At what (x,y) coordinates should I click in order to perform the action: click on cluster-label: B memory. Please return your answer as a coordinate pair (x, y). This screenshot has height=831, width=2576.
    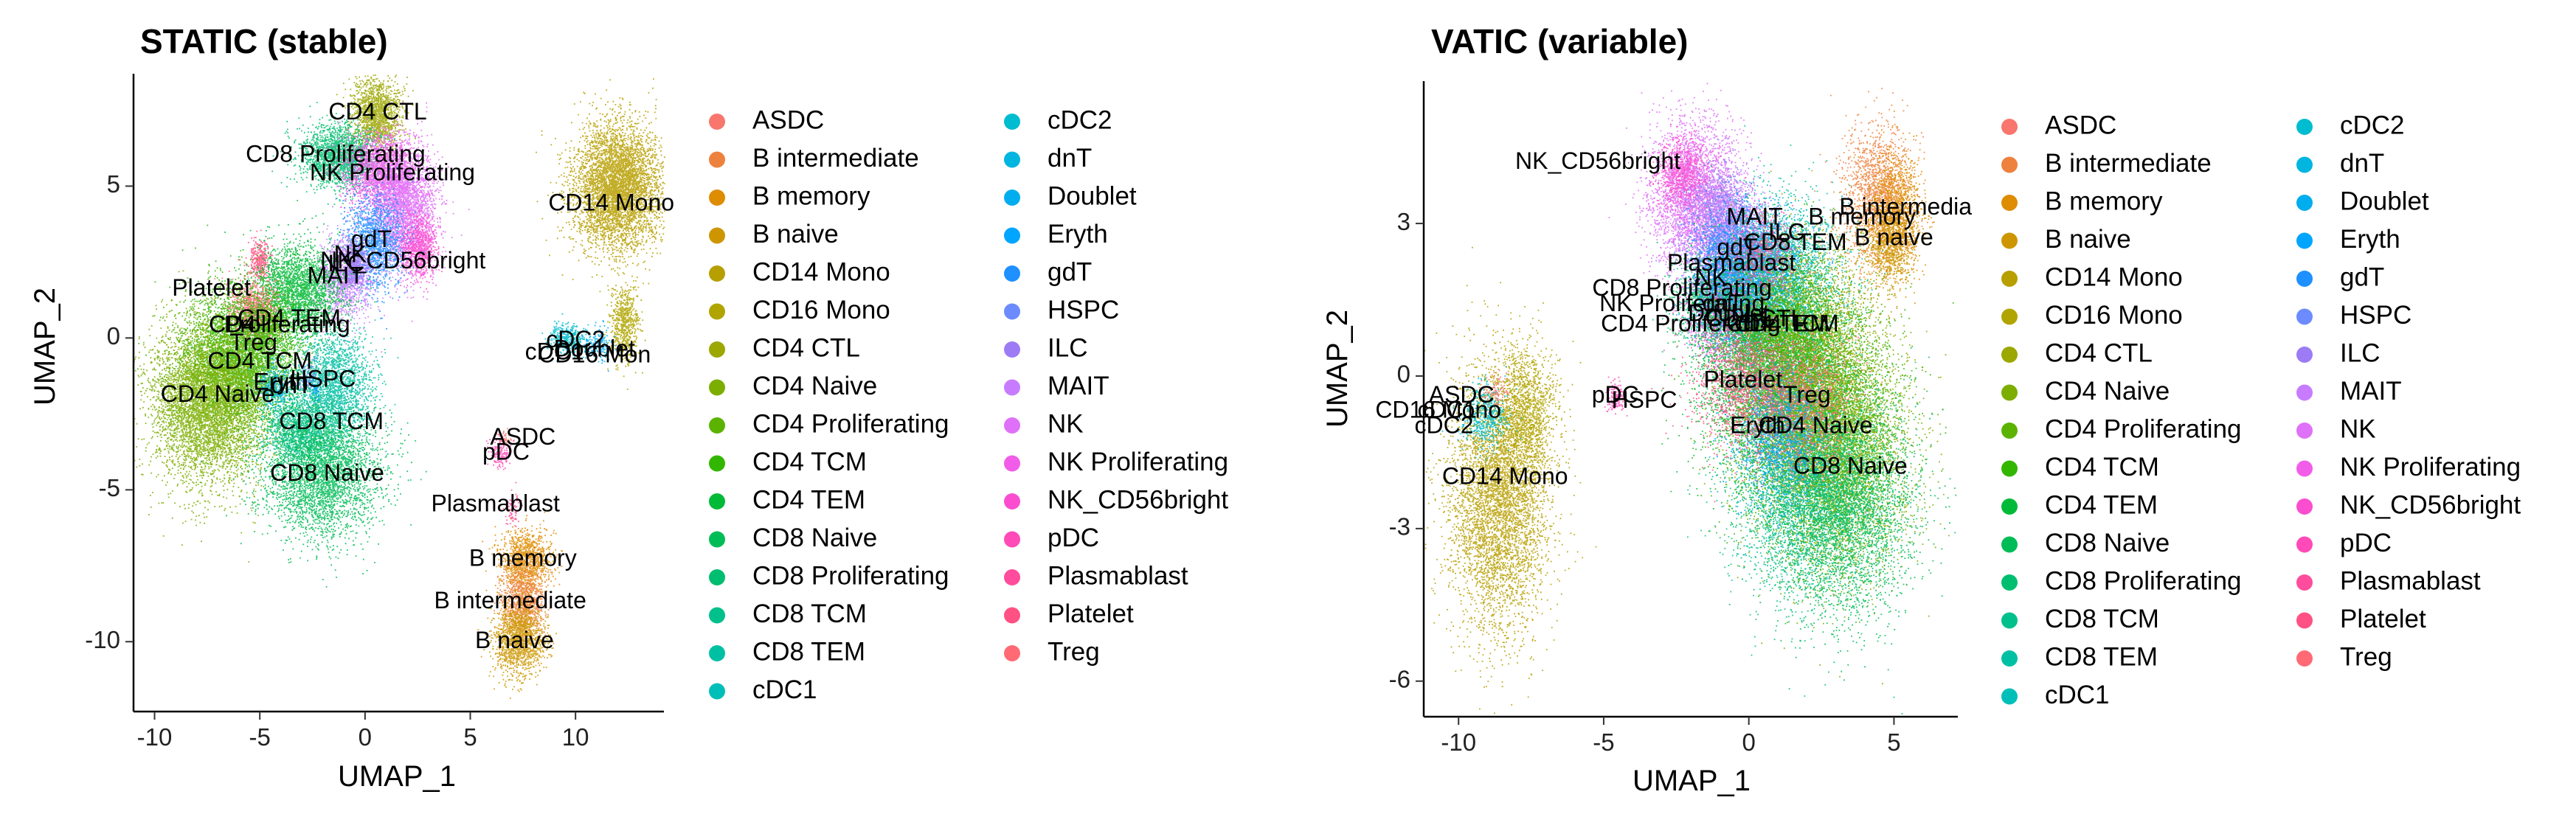
    Looking at the image, I should click on (523, 557).